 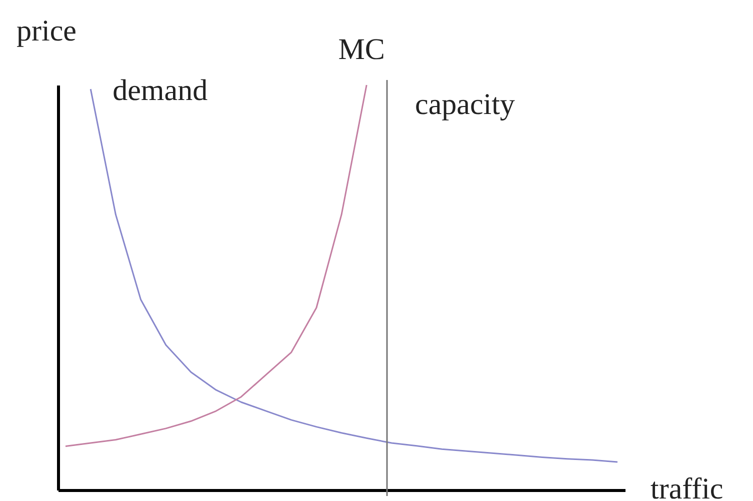 I want to click on annotation: capacity, so click(x=465, y=104).